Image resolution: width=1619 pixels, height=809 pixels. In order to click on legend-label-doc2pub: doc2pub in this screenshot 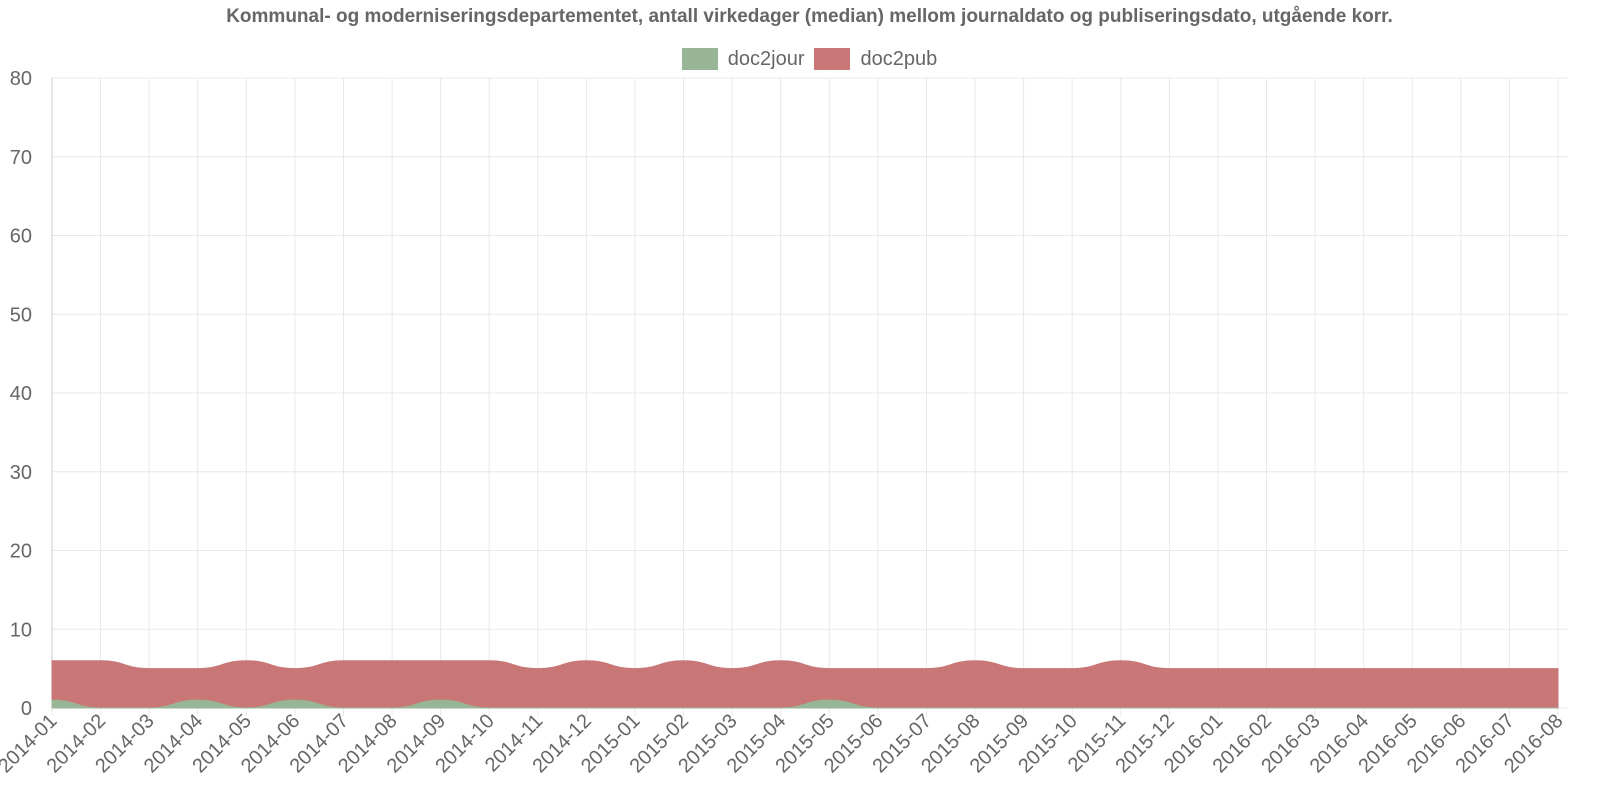, I will do `click(899, 58)`.